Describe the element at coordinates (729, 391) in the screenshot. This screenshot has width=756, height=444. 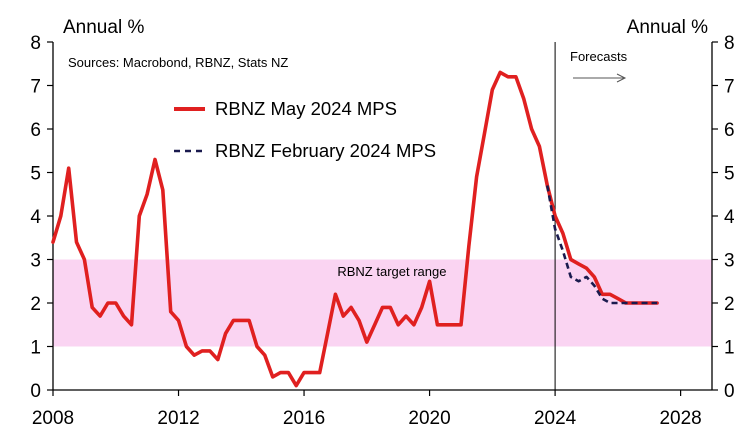
I see `y-tick-label-right: 0` at that location.